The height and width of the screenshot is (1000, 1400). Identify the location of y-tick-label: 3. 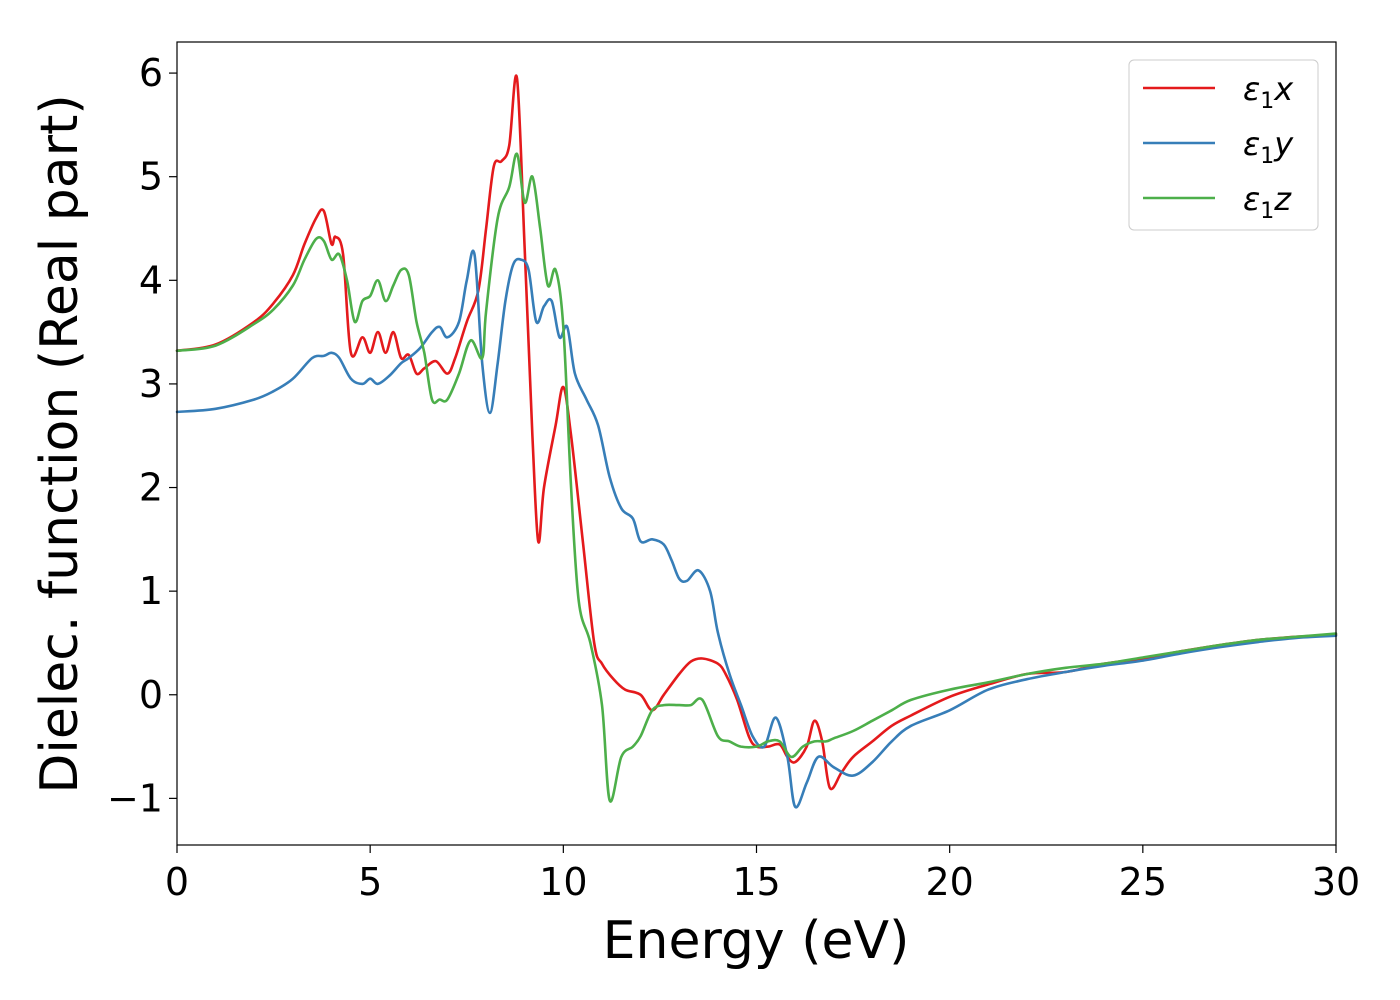
(151, 384).